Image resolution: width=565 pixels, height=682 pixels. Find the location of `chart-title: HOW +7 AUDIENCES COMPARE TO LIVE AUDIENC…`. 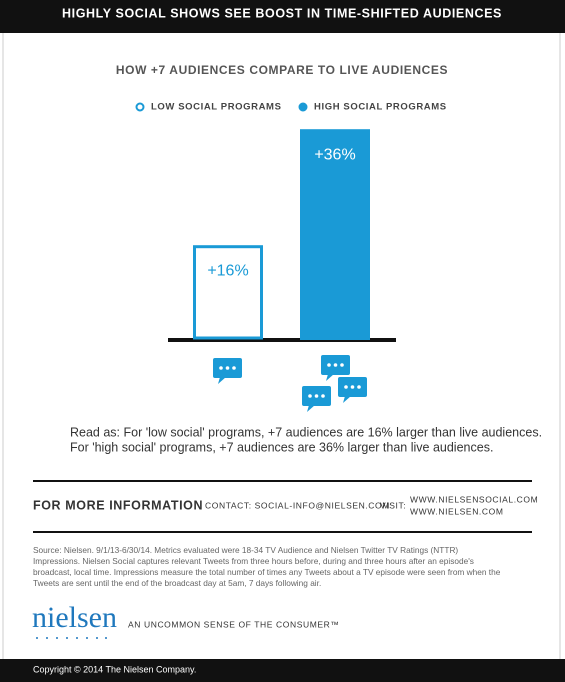

chart-title: HOW +7 AUDIENCES COMPARE TO LIVE AUDIENC… is located at coordinates (282, 70).